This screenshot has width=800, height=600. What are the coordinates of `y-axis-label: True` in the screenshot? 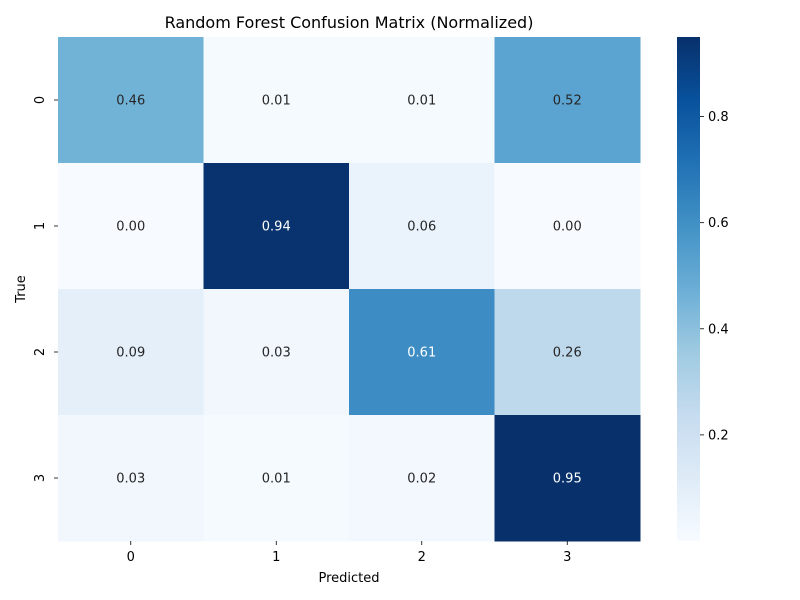 It's located at (21, 289).